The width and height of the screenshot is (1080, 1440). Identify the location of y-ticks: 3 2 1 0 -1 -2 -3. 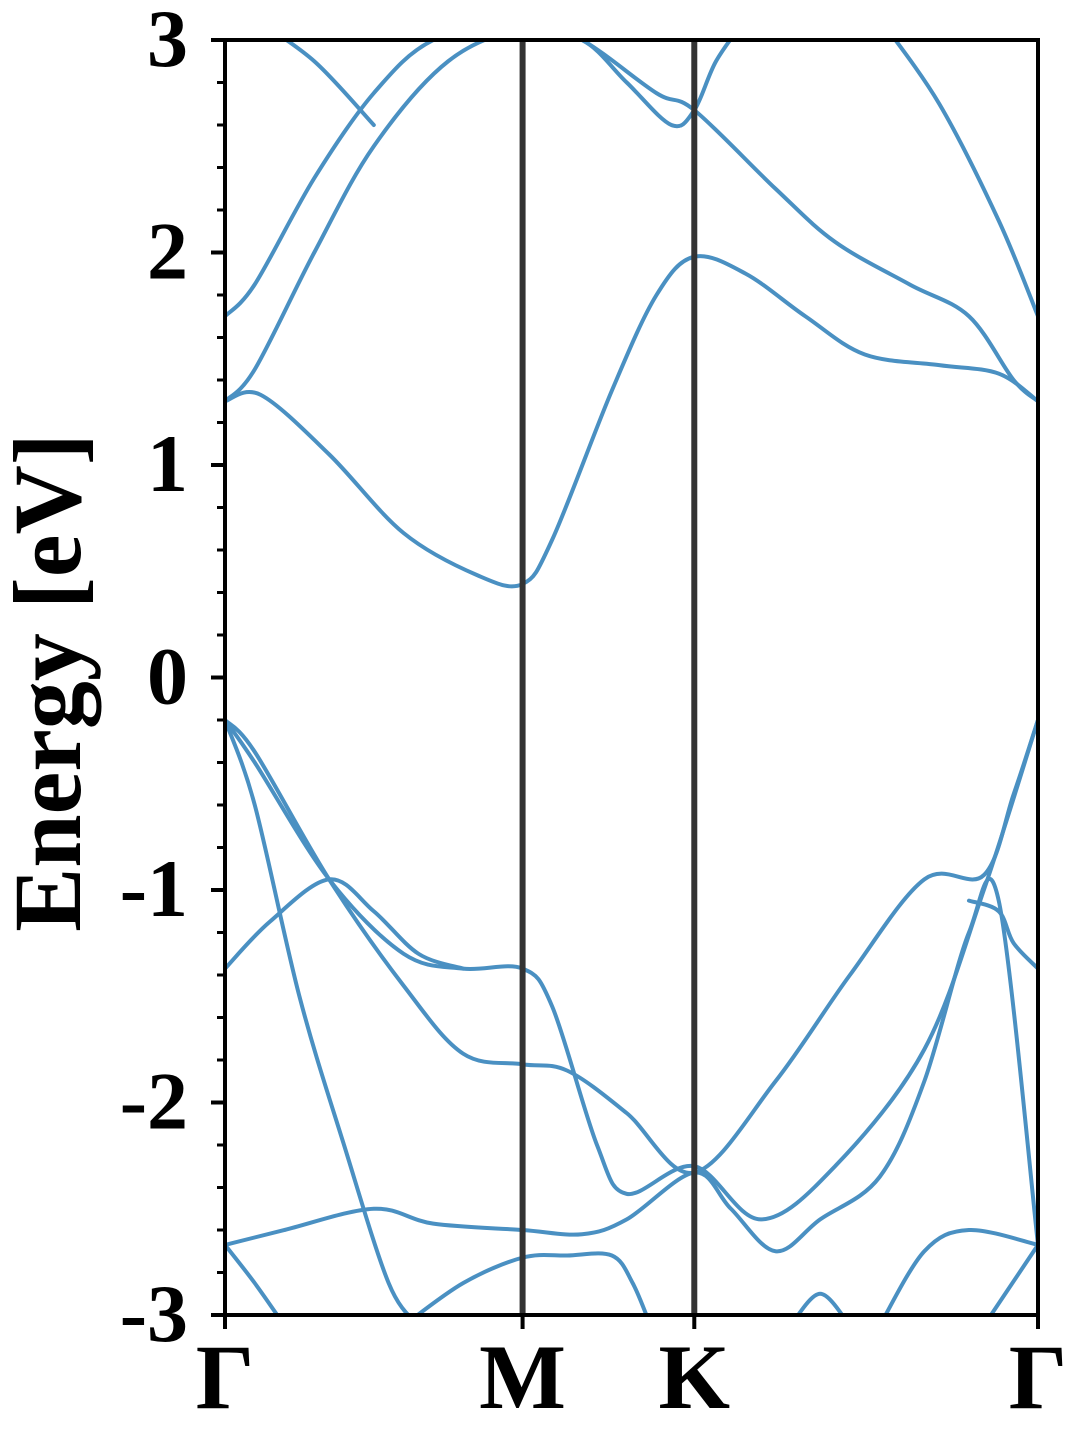
(172, 679).